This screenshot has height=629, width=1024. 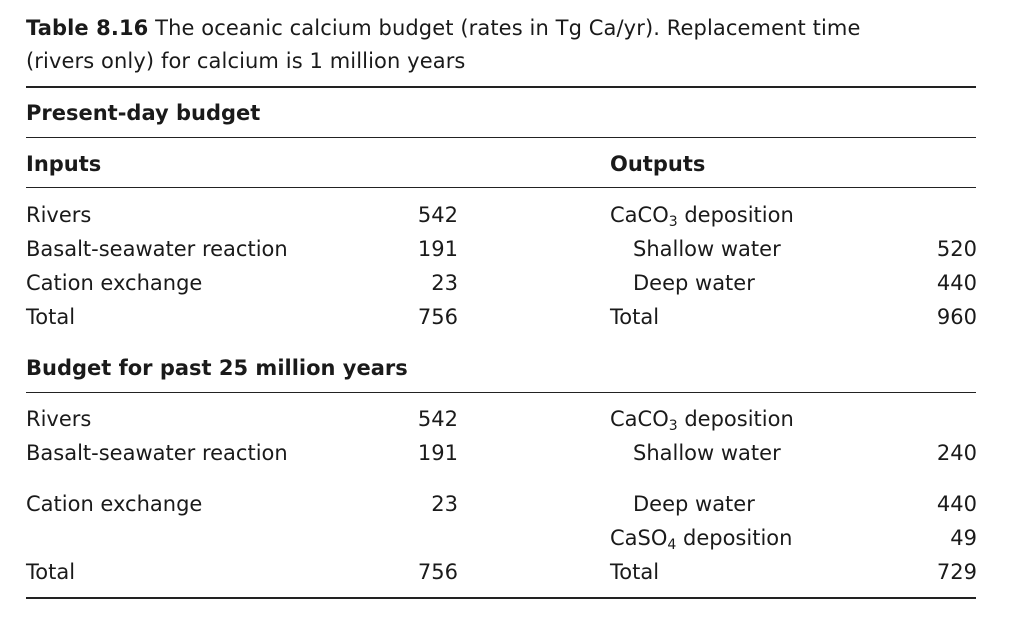 What do you see at coordinates (51, 572) in the screenshot?
I see `past-input-total-label: Total` at bounding box center [51, 572].